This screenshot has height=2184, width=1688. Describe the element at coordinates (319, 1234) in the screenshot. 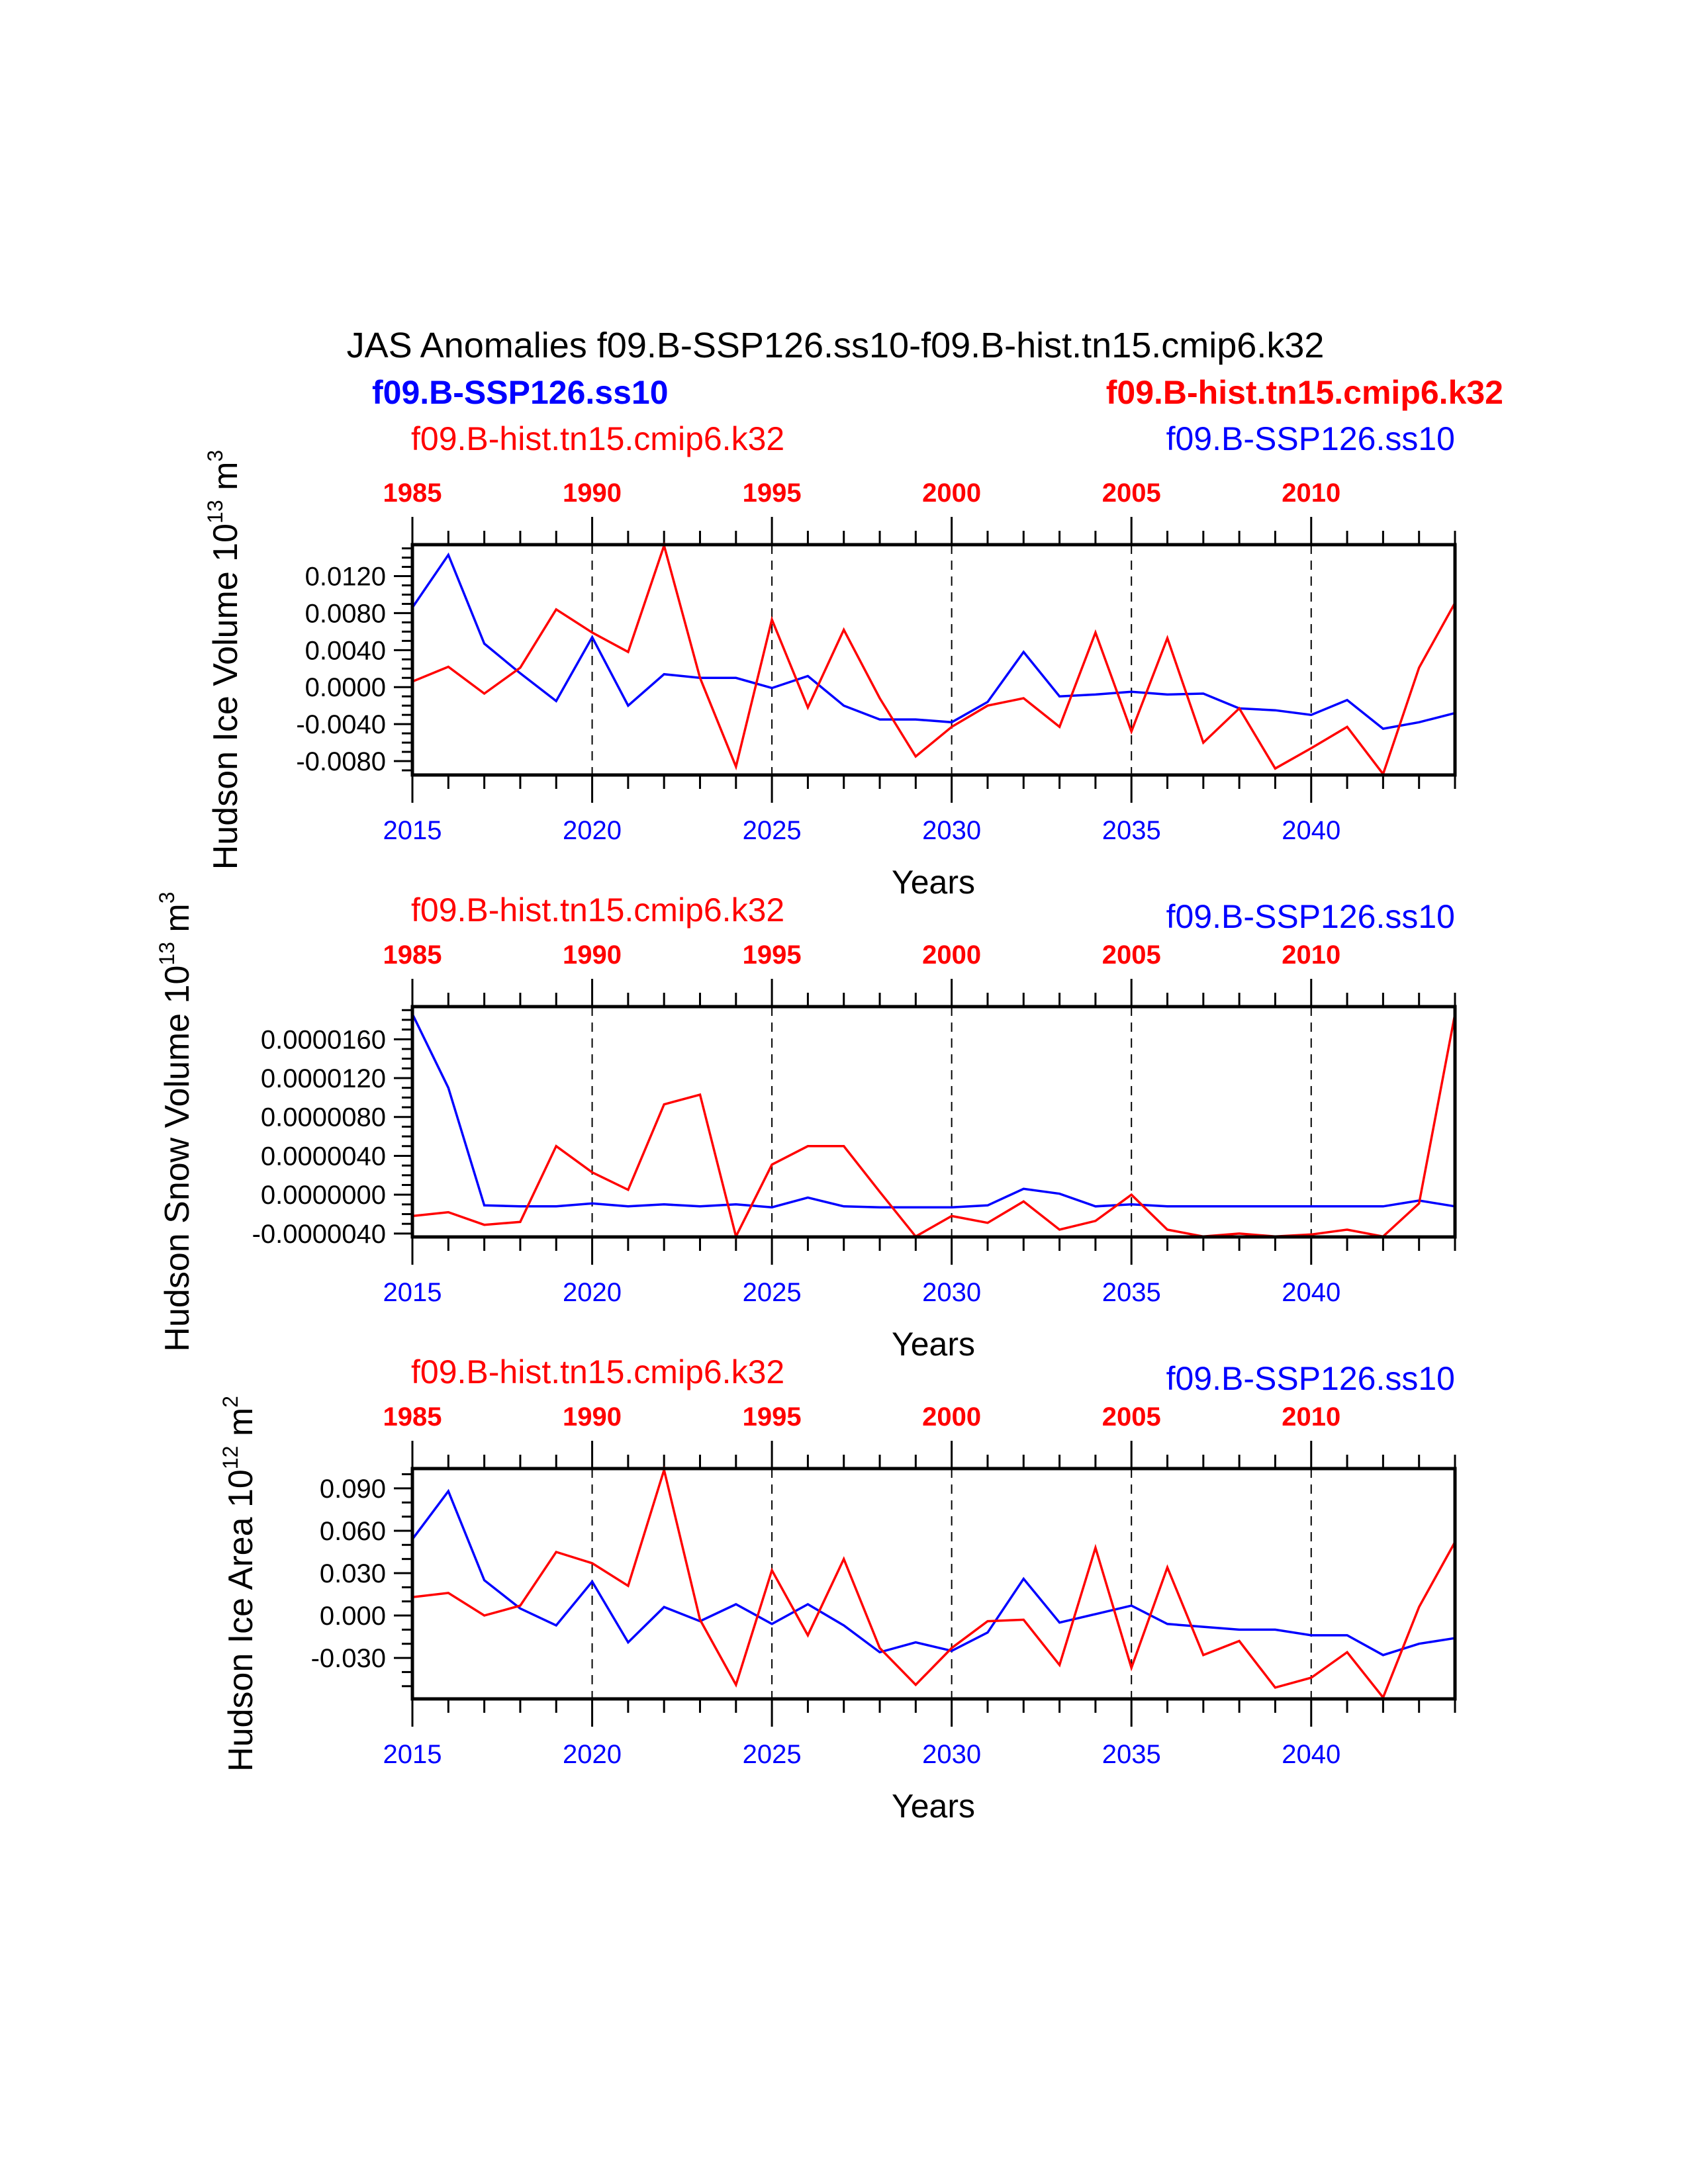

I see `y-tick-label: -0.0000040` at that location.